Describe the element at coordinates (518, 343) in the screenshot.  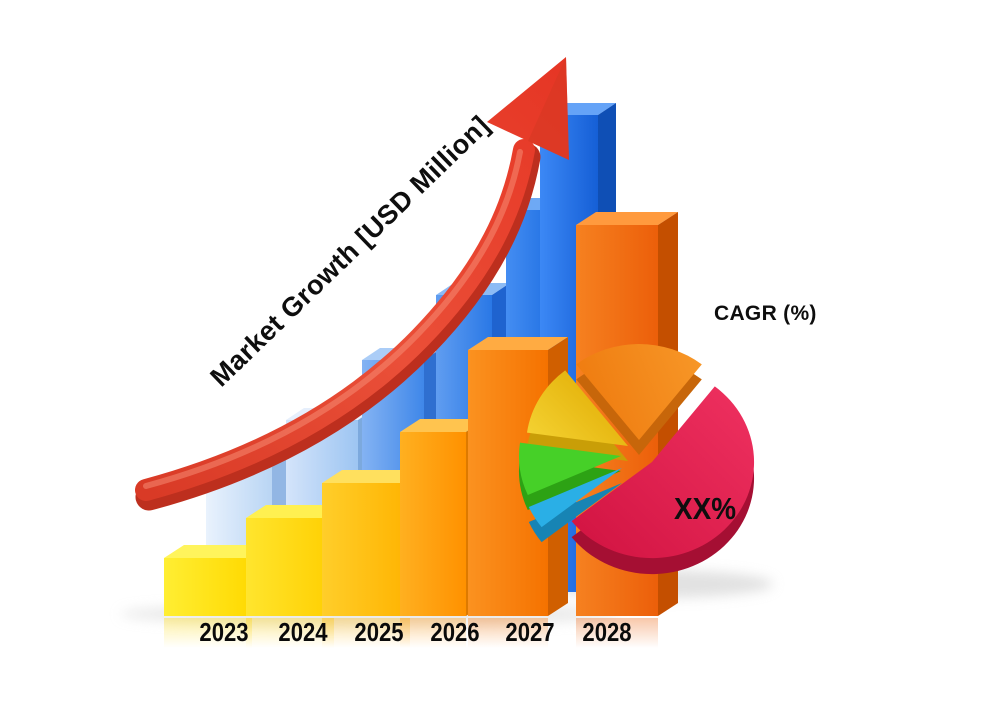
I see `bar-front-top-2027` at that location.